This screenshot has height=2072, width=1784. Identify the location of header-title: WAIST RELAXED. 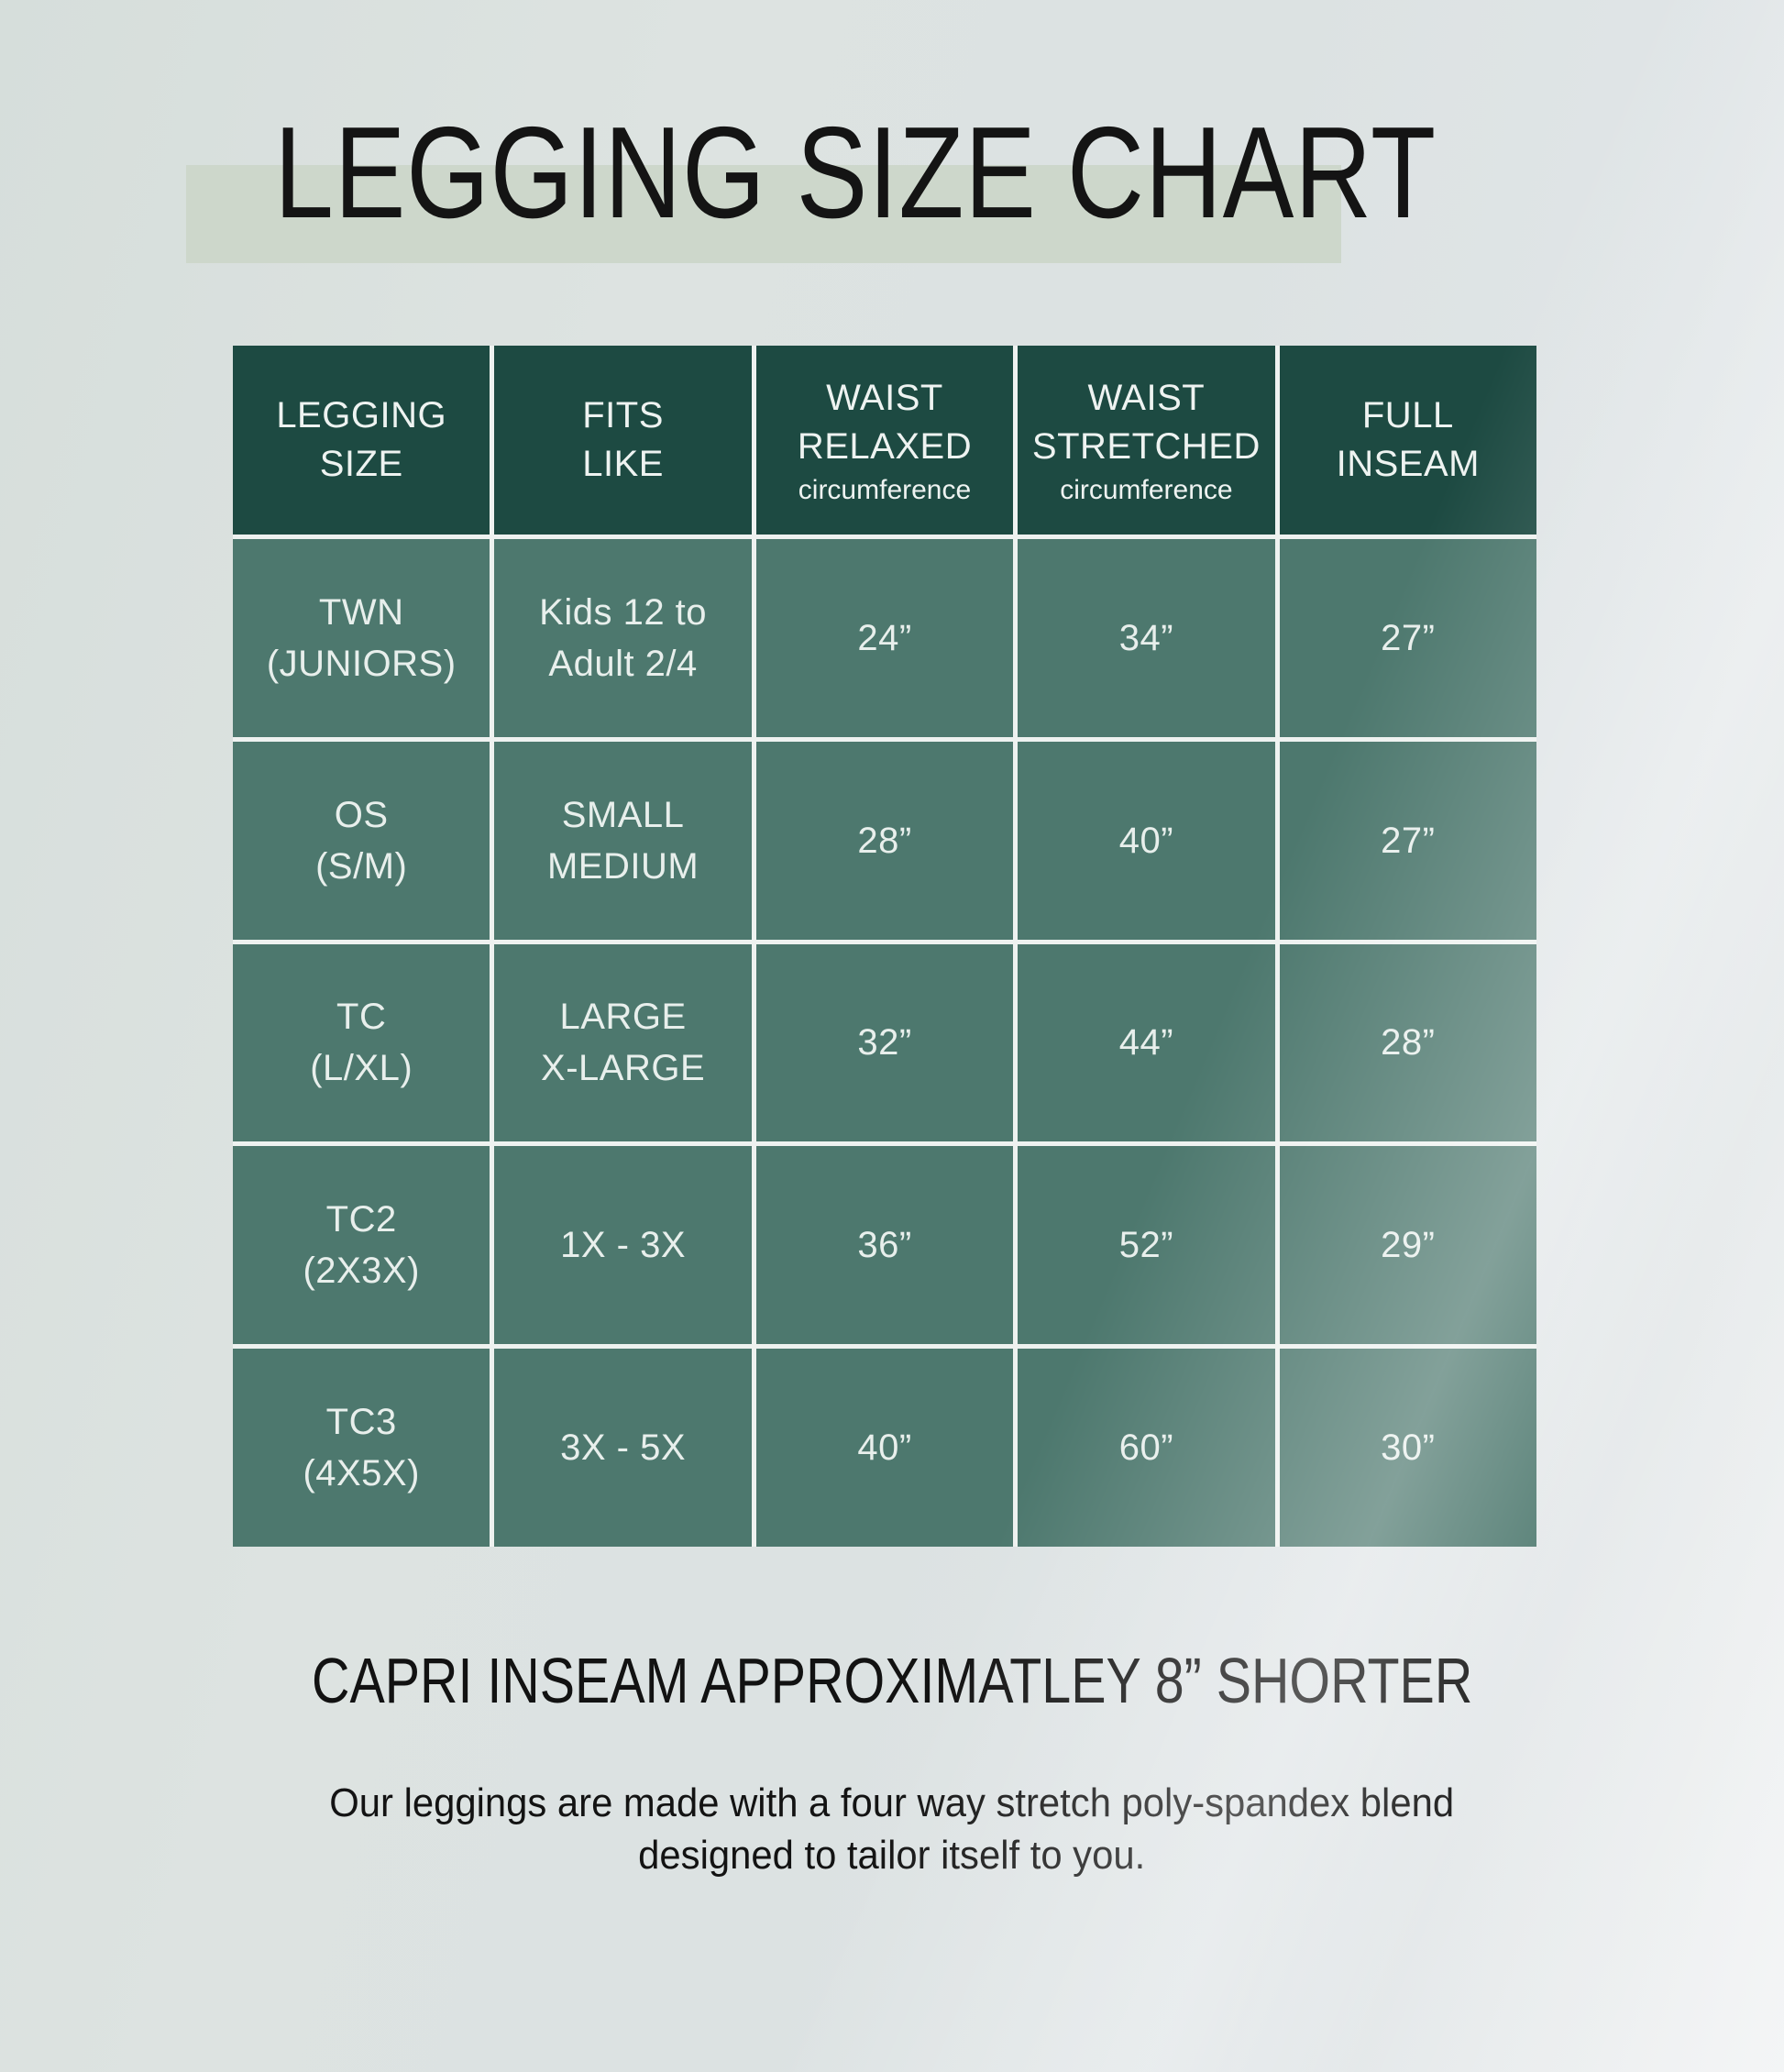
(885, 422).